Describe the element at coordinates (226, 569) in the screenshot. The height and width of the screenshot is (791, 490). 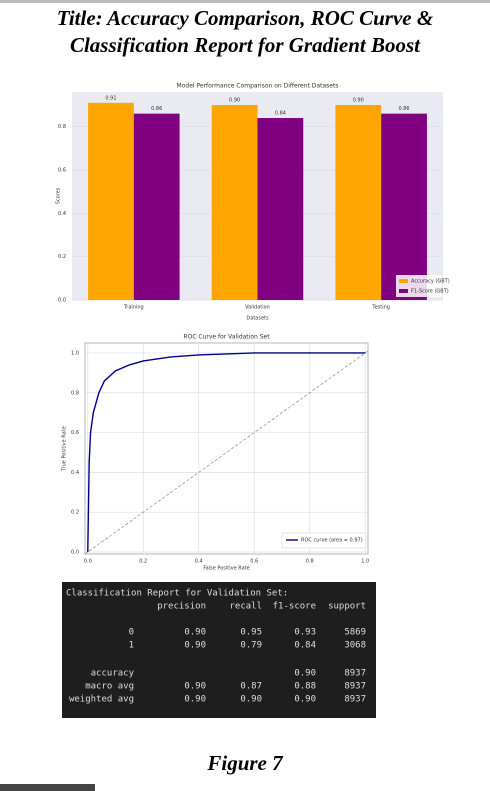
I see `x-axis-label: False Positive Rate` at that location.